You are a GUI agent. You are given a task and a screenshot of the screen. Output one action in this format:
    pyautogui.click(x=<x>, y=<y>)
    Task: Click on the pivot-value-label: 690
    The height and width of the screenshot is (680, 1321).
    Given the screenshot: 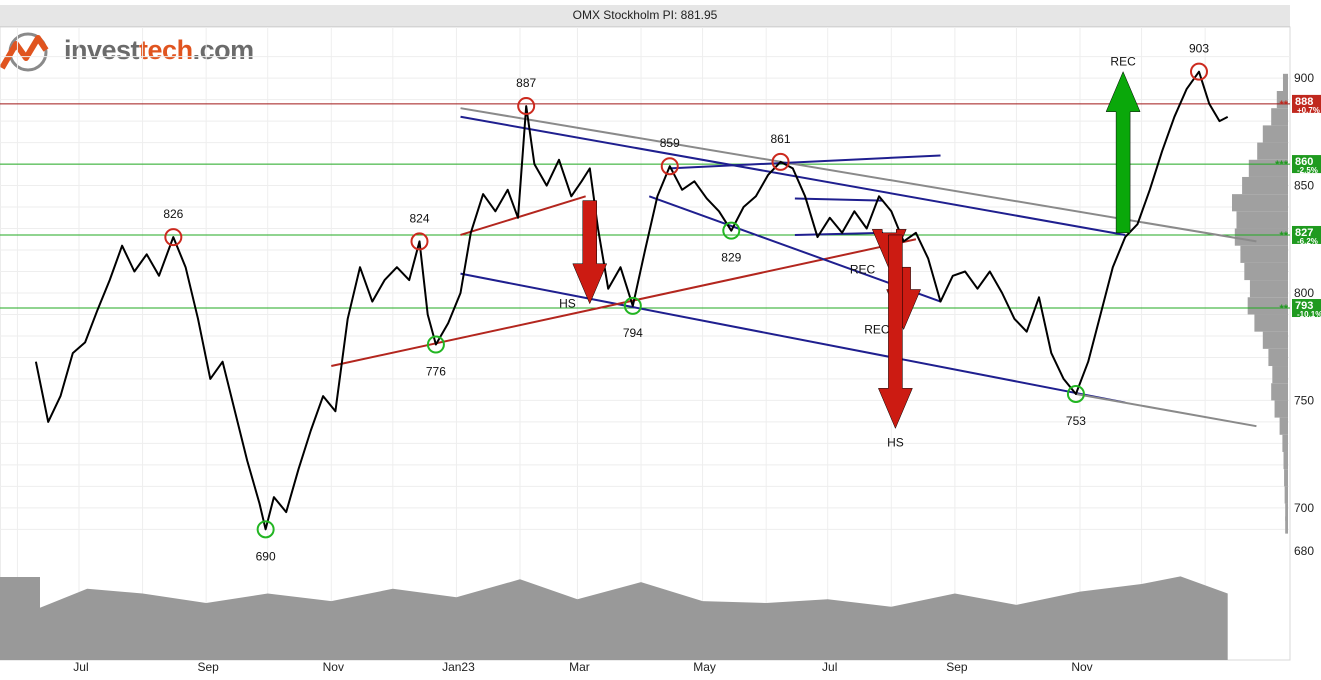 What is the action you would take?
    pyautogui.click(x=266, y=556)
    